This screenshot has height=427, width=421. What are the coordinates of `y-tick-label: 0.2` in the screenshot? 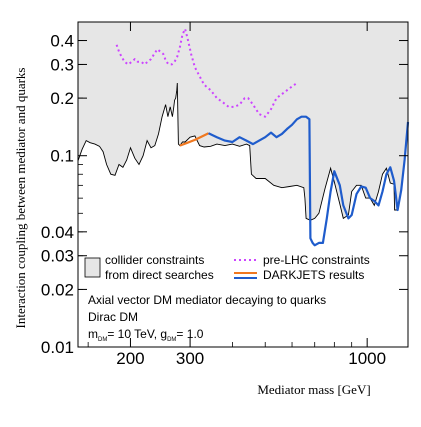 It's located at (62, 98).